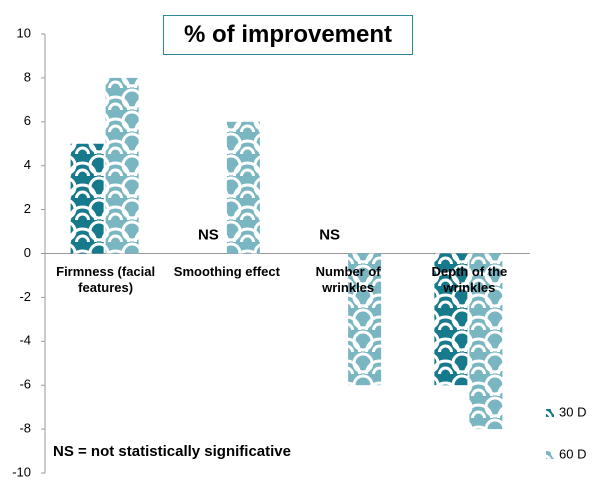 This screenshot has height=488, width=598. Describe the element at coordinates (572, 411) in the screenshot. I see `legend-label: 30 D` at that location.